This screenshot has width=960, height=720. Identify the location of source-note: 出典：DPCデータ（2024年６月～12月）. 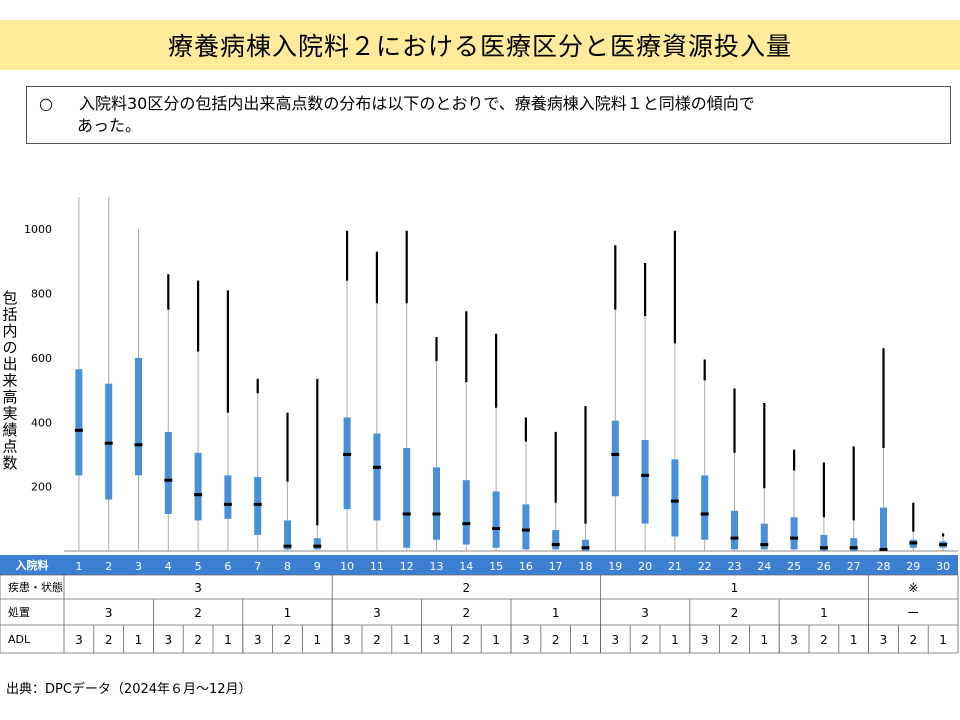
(129, 689).